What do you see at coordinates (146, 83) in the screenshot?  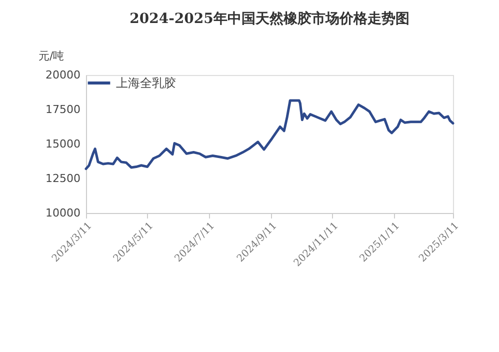 I see `legend-label: 上海全乳胶` at bounding box center [146, 83].